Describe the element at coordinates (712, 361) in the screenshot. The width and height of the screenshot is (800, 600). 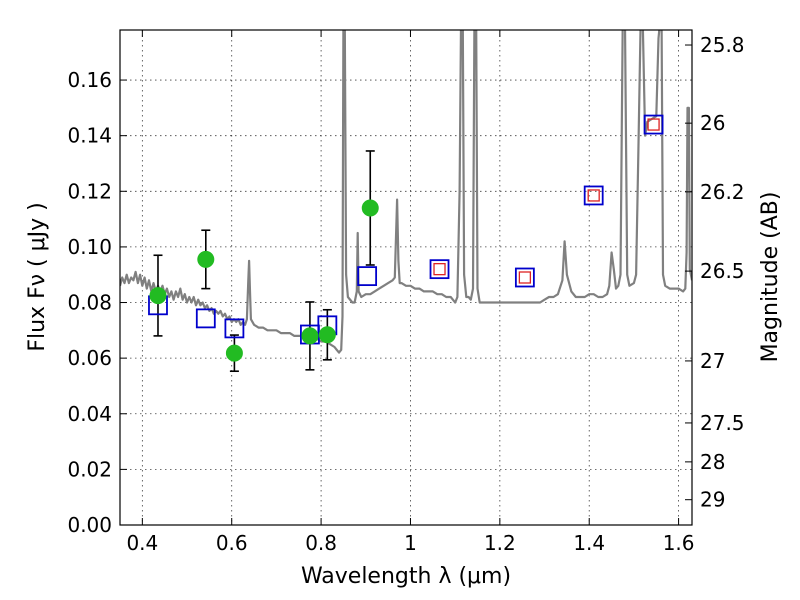
I see `mag-tick-label: 27` at that location.